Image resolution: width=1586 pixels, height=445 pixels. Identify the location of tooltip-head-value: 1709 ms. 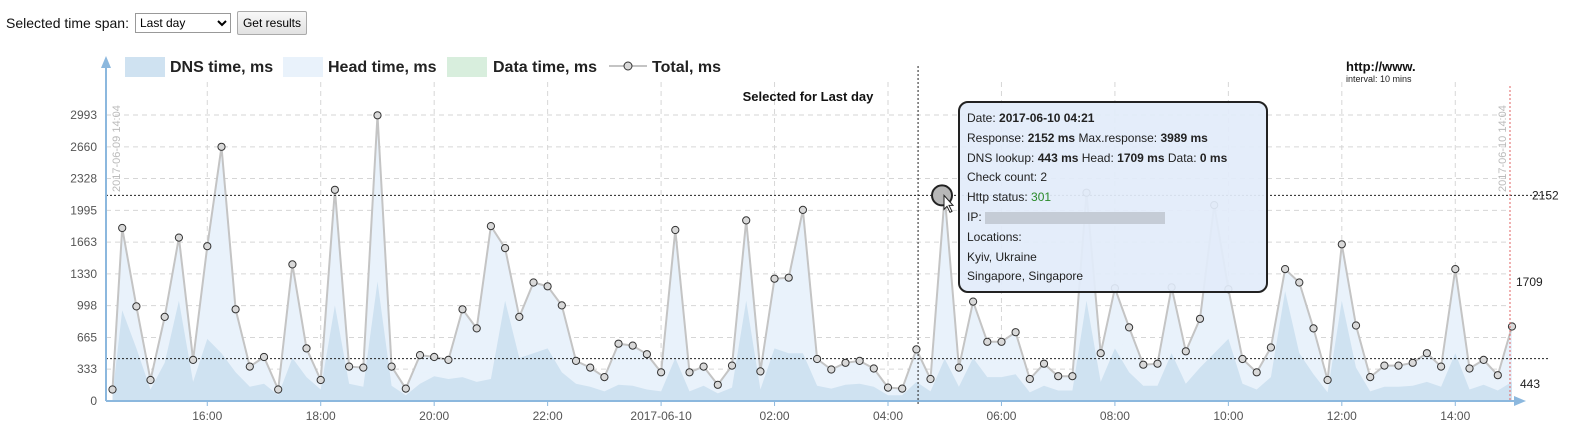
(1141, 157).